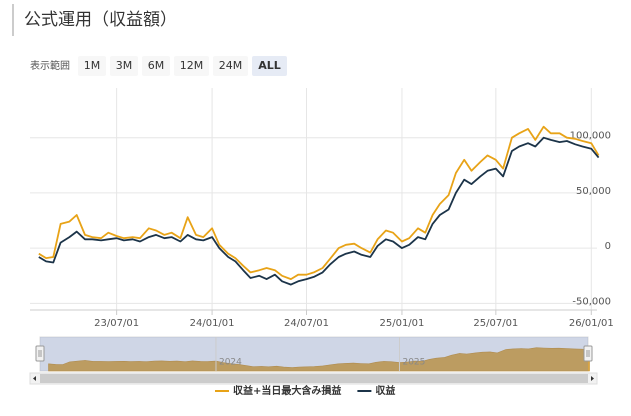  I want to click on legend-label: 収益, so click(385, 390).